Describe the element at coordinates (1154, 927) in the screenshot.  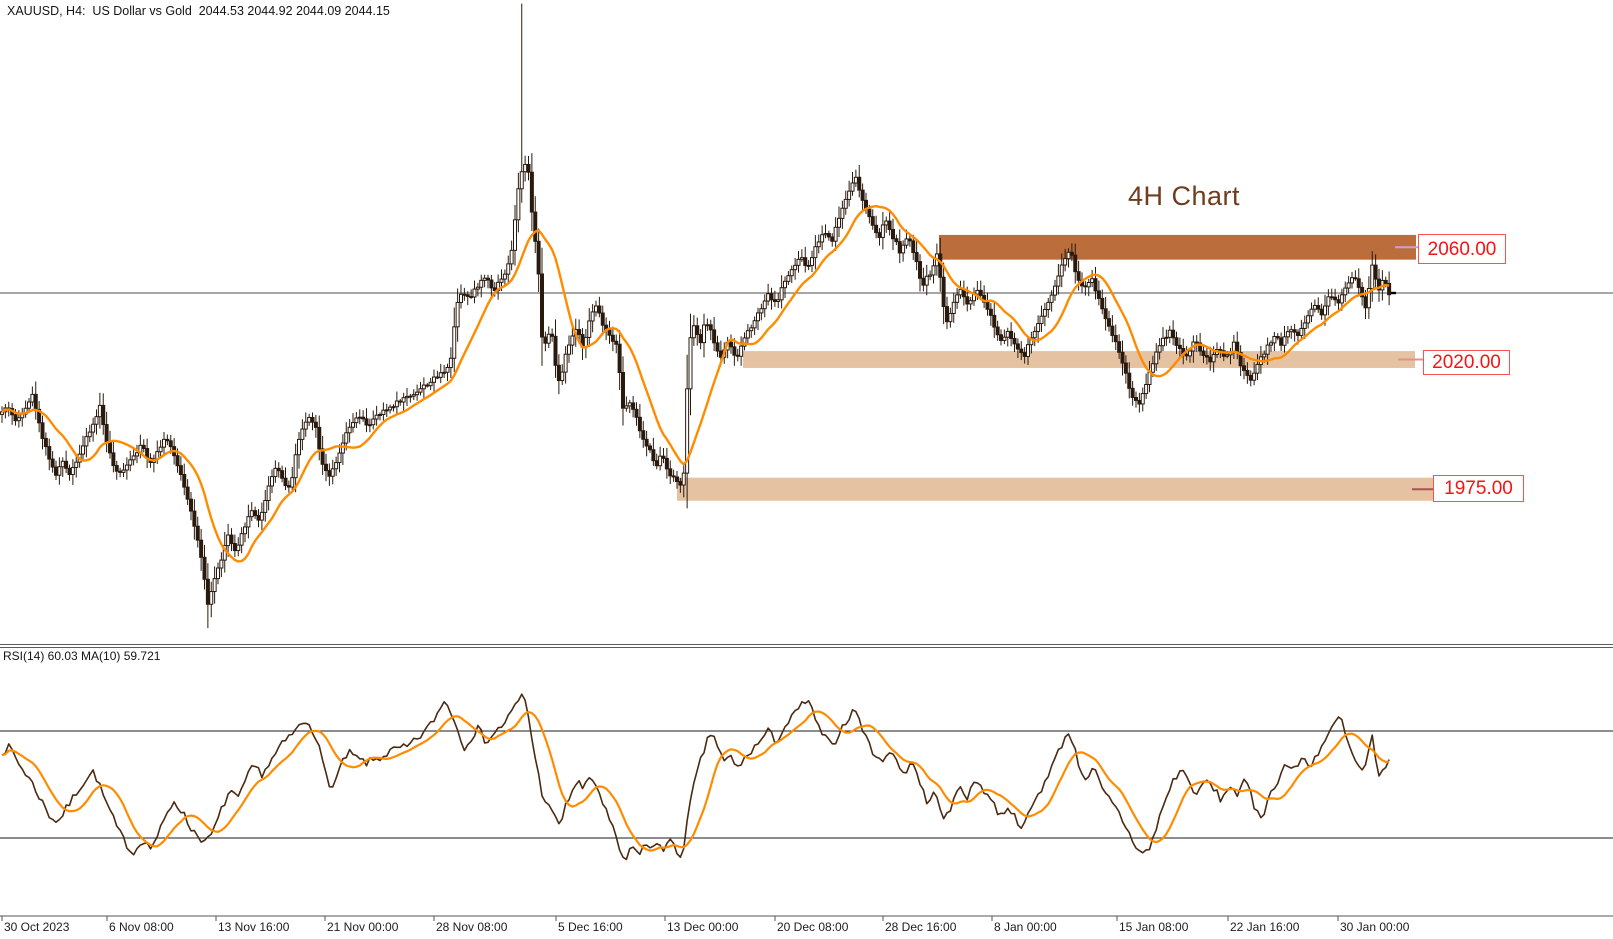
I see `time-axis-label: 15 Jan 08:00` at that location.